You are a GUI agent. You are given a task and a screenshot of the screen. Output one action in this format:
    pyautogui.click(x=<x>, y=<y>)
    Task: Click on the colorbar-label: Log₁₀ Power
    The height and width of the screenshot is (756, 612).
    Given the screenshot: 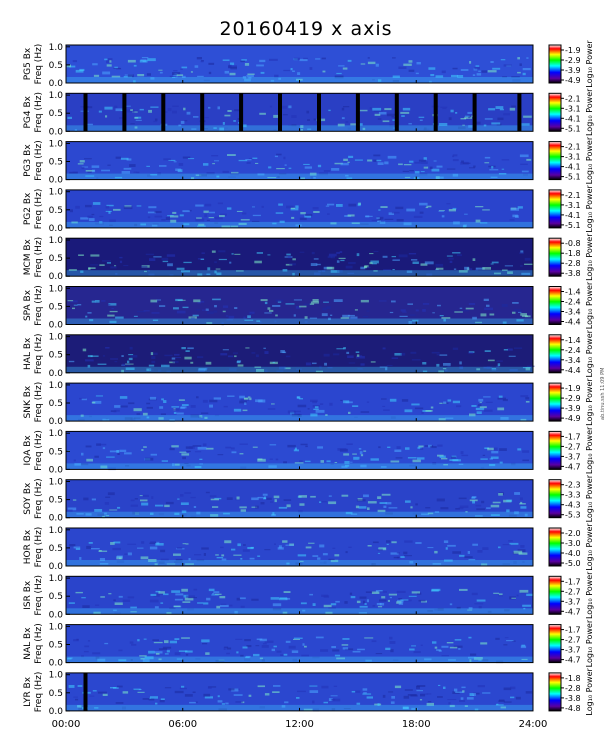 What is the action you would take?
    pyautogui.click(x=589, y=257)
    